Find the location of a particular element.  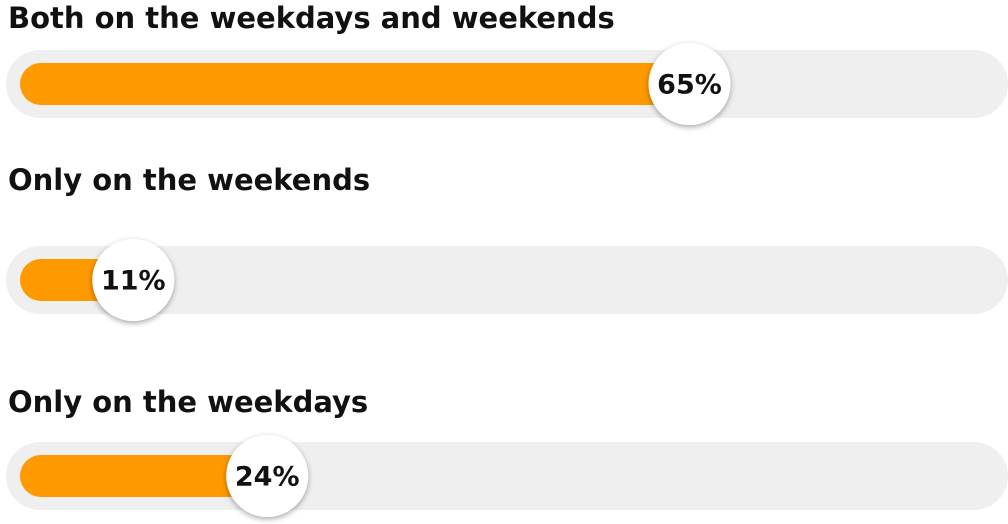

value-label: 11% is located at coordinates (133, 281).